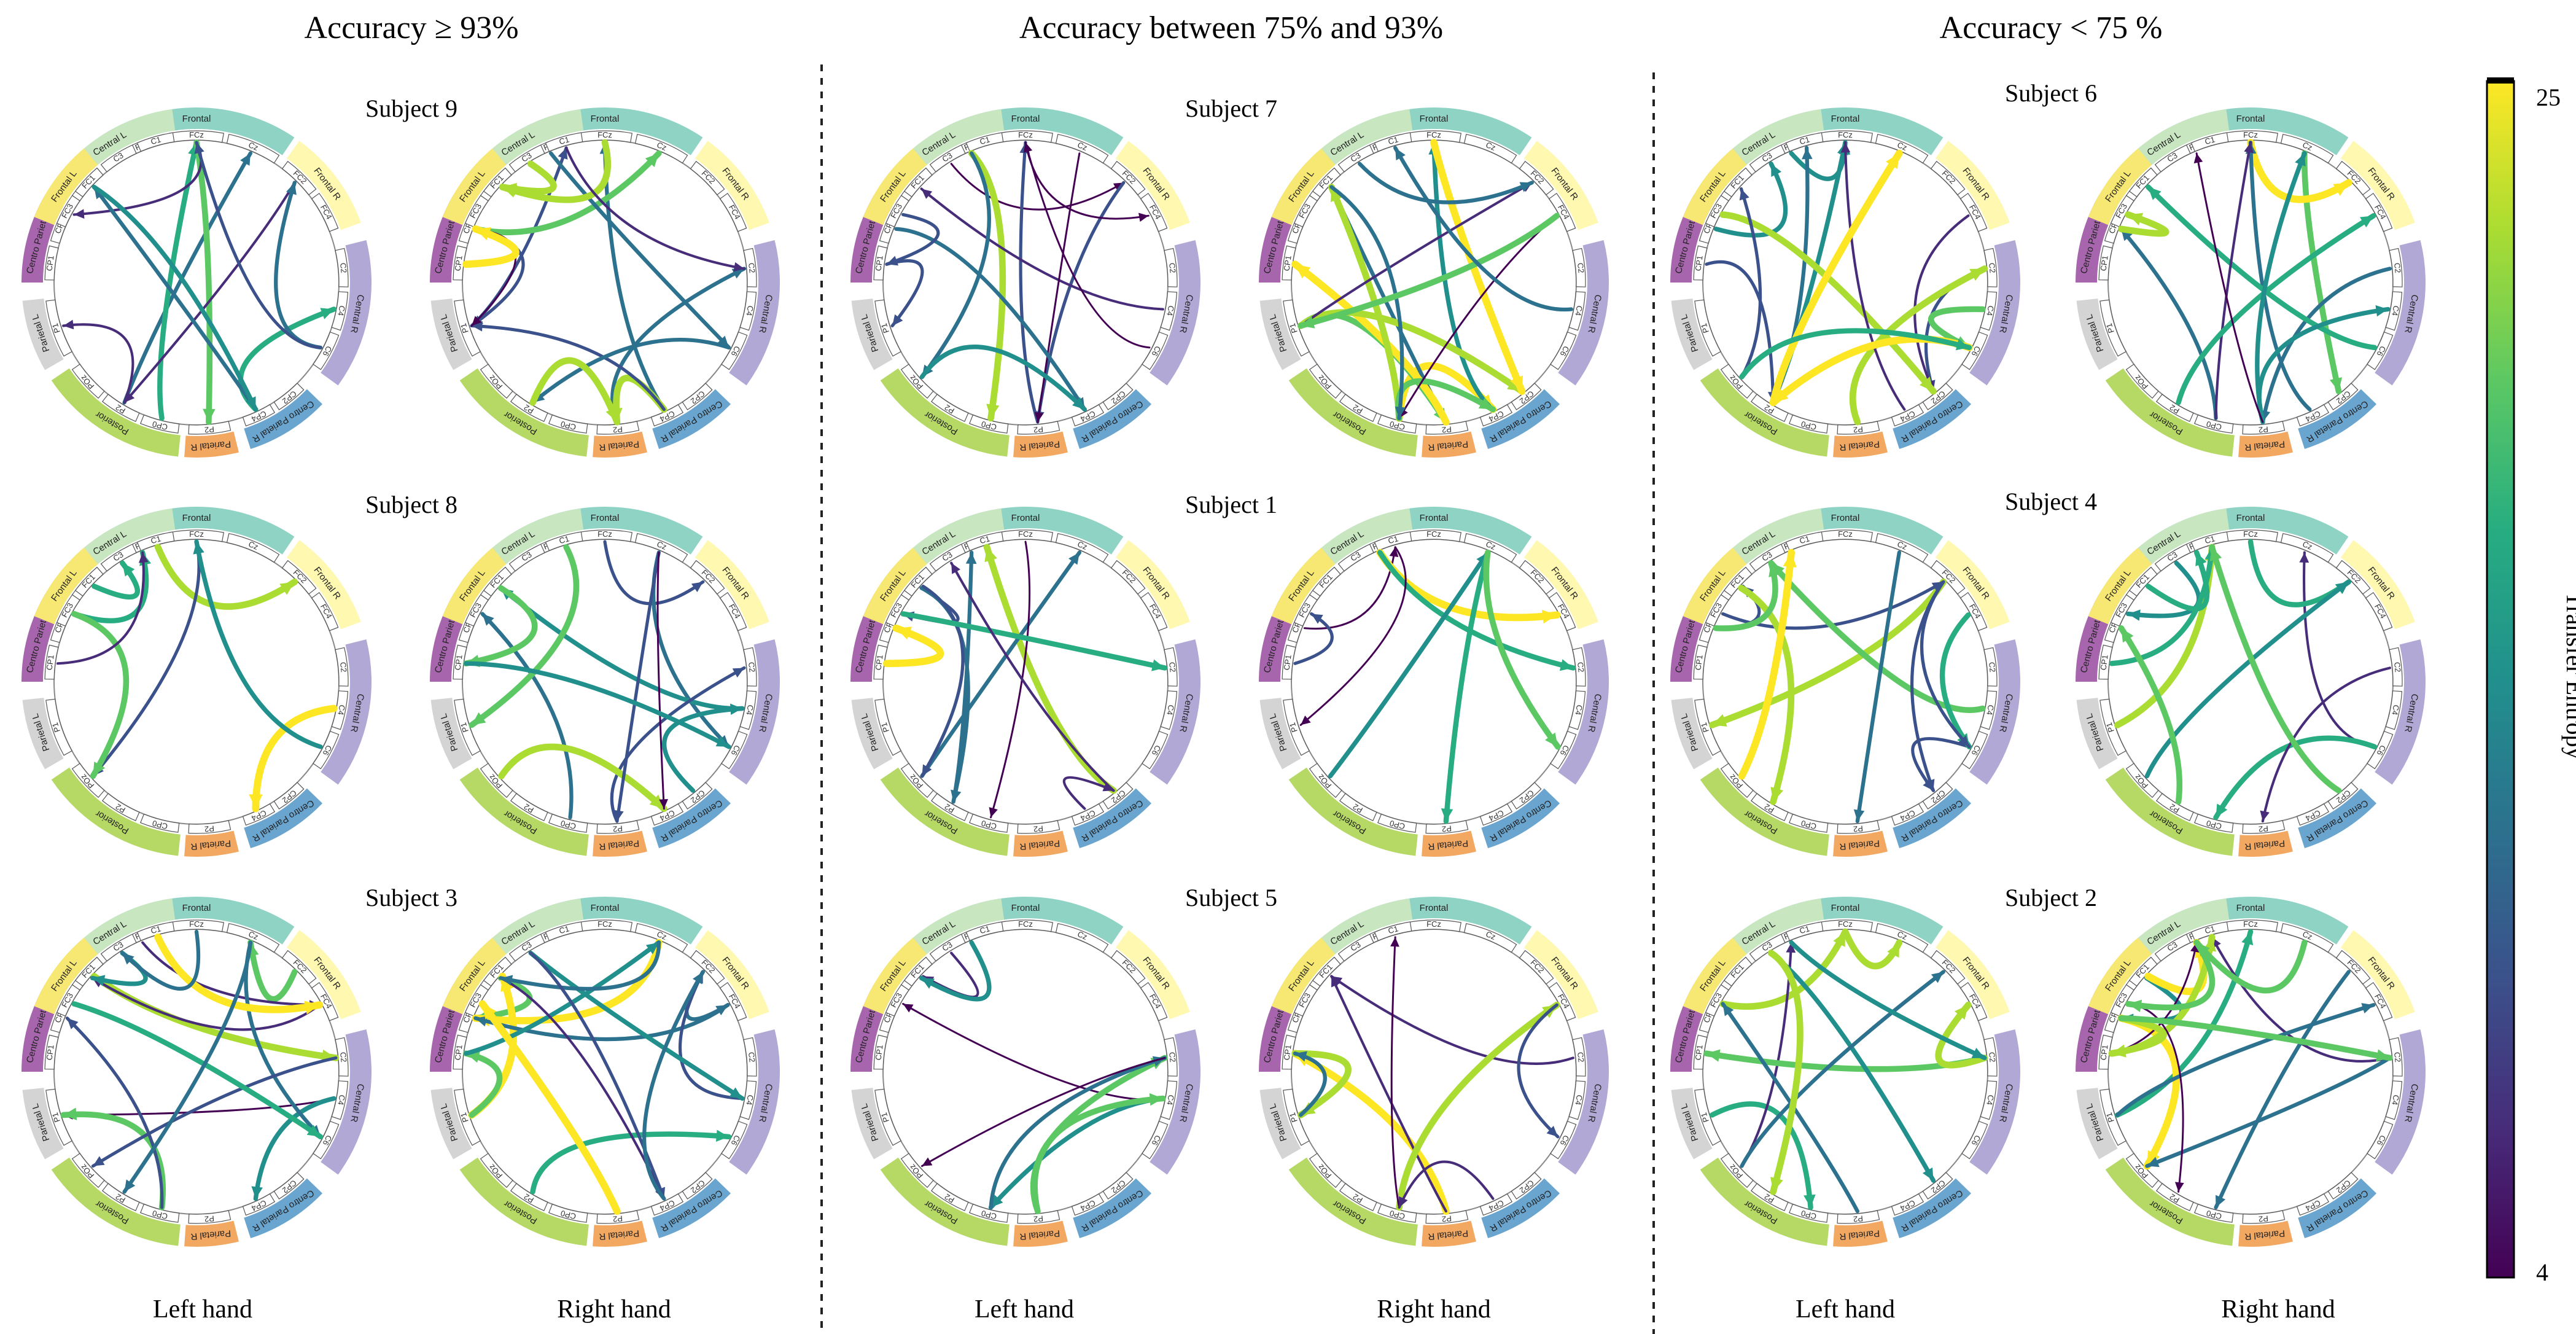 The height and width of the screenshot is (1334, 2576). What do you see at coordinates (2213, 826) in the screenshot?
I see `channel-label: CP0` at bounding box center [2213, 826].